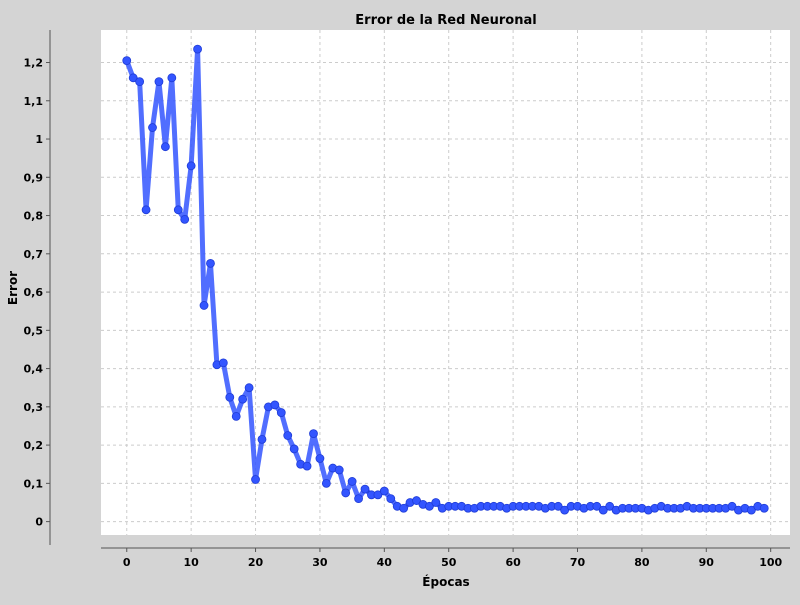 Image resolution: width=800 pixels, height=605 pixels. I want to click on y-tick-label: 0,8, so click(34, 216).